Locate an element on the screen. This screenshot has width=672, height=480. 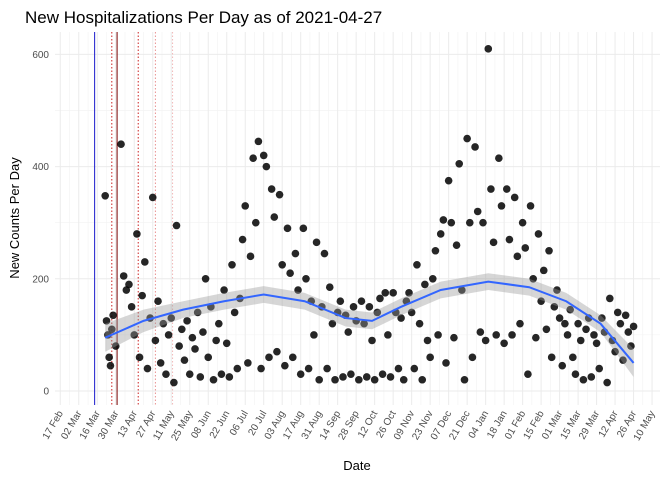
y-tick-label: 0 is located at coordinates (46, 391).